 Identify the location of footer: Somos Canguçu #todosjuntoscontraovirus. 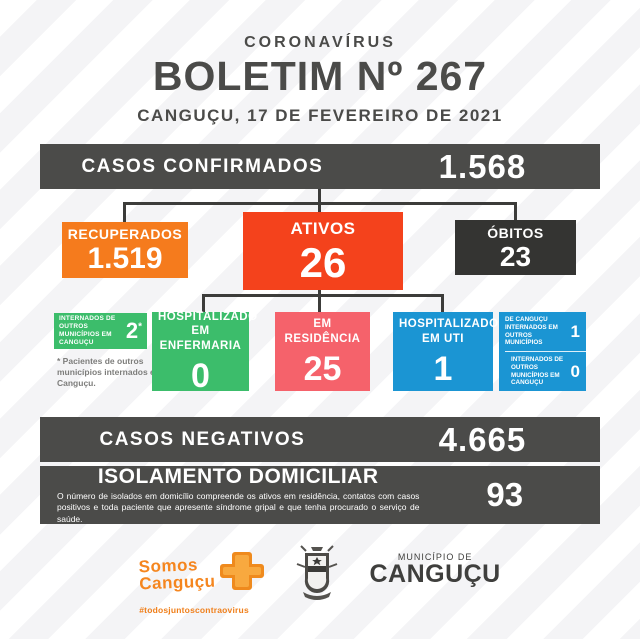
(320, 577).